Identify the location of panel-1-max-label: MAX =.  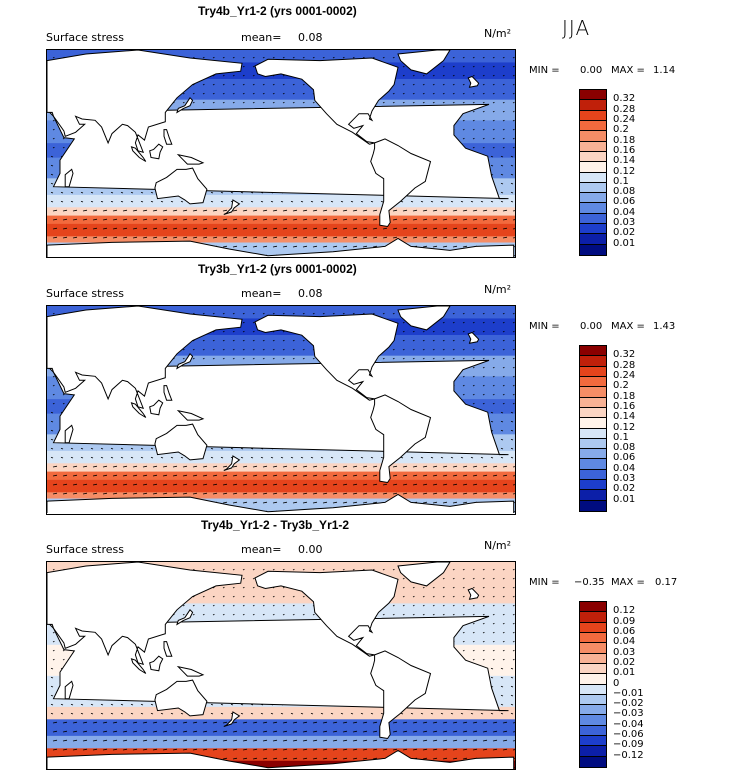
(628, 70).